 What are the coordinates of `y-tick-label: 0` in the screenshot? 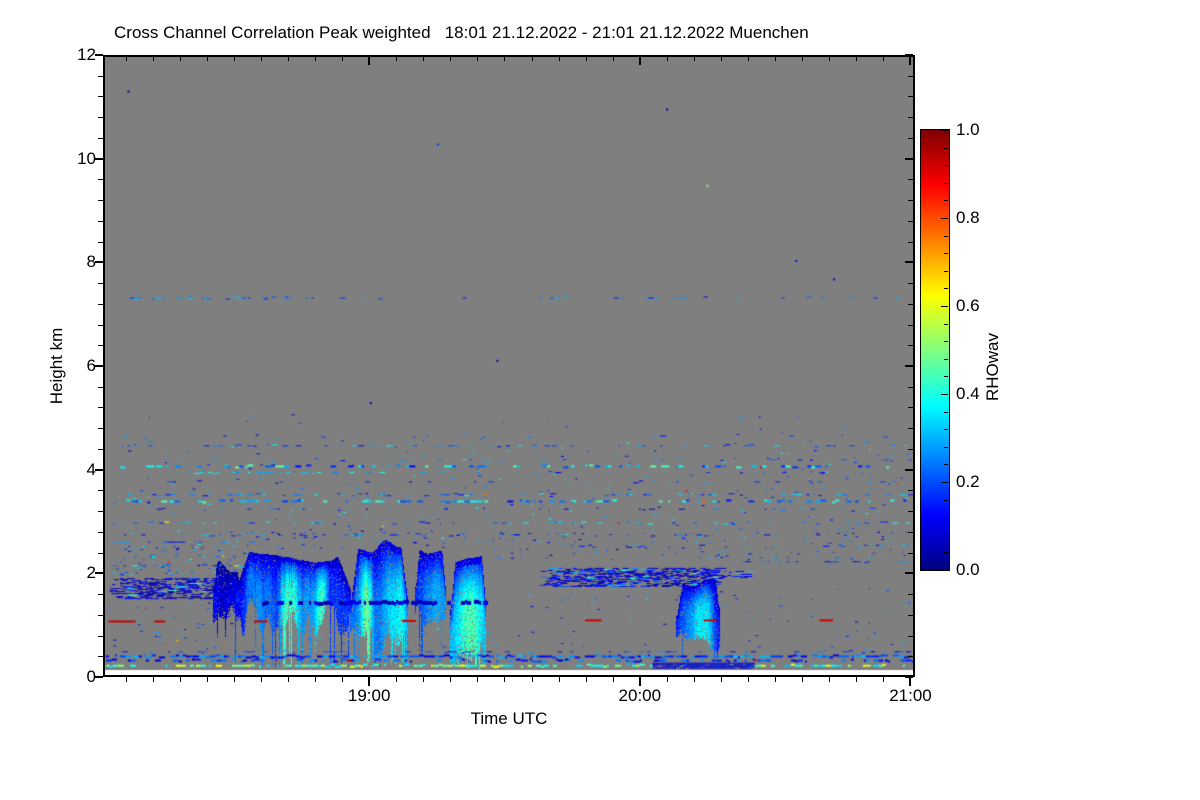 It's located at (91, 676).